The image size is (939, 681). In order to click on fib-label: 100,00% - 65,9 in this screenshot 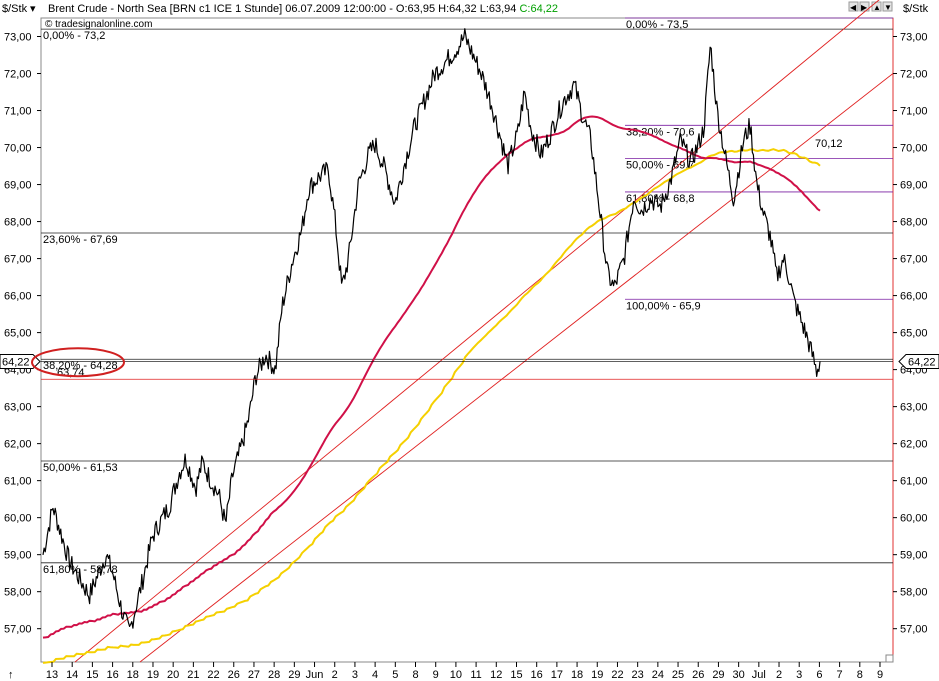, I will do `click(663, 306)`.